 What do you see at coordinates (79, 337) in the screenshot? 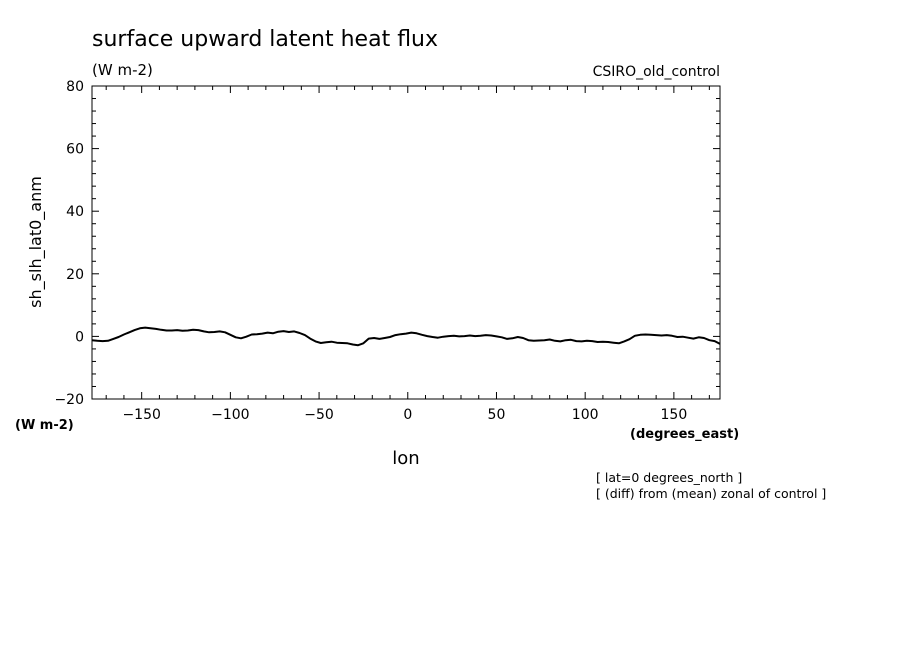
I see `y-tick-label: 0` at bounding box center [79, 337].